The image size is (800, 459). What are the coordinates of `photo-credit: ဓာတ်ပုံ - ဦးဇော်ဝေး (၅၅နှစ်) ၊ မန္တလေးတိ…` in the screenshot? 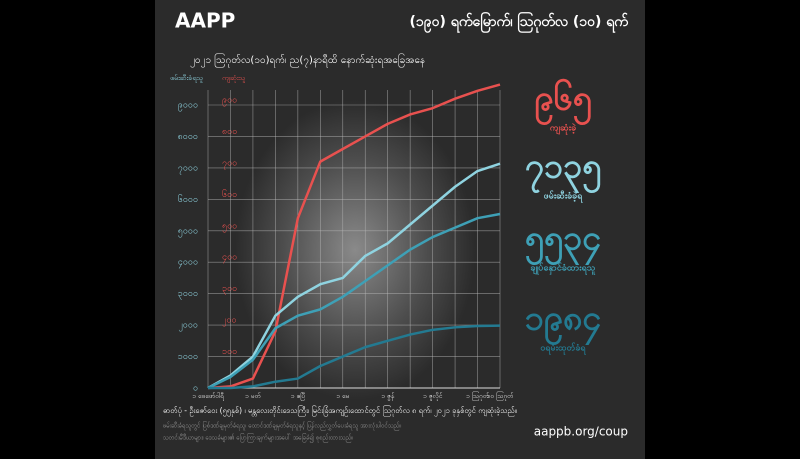 It's located at (340, 411).